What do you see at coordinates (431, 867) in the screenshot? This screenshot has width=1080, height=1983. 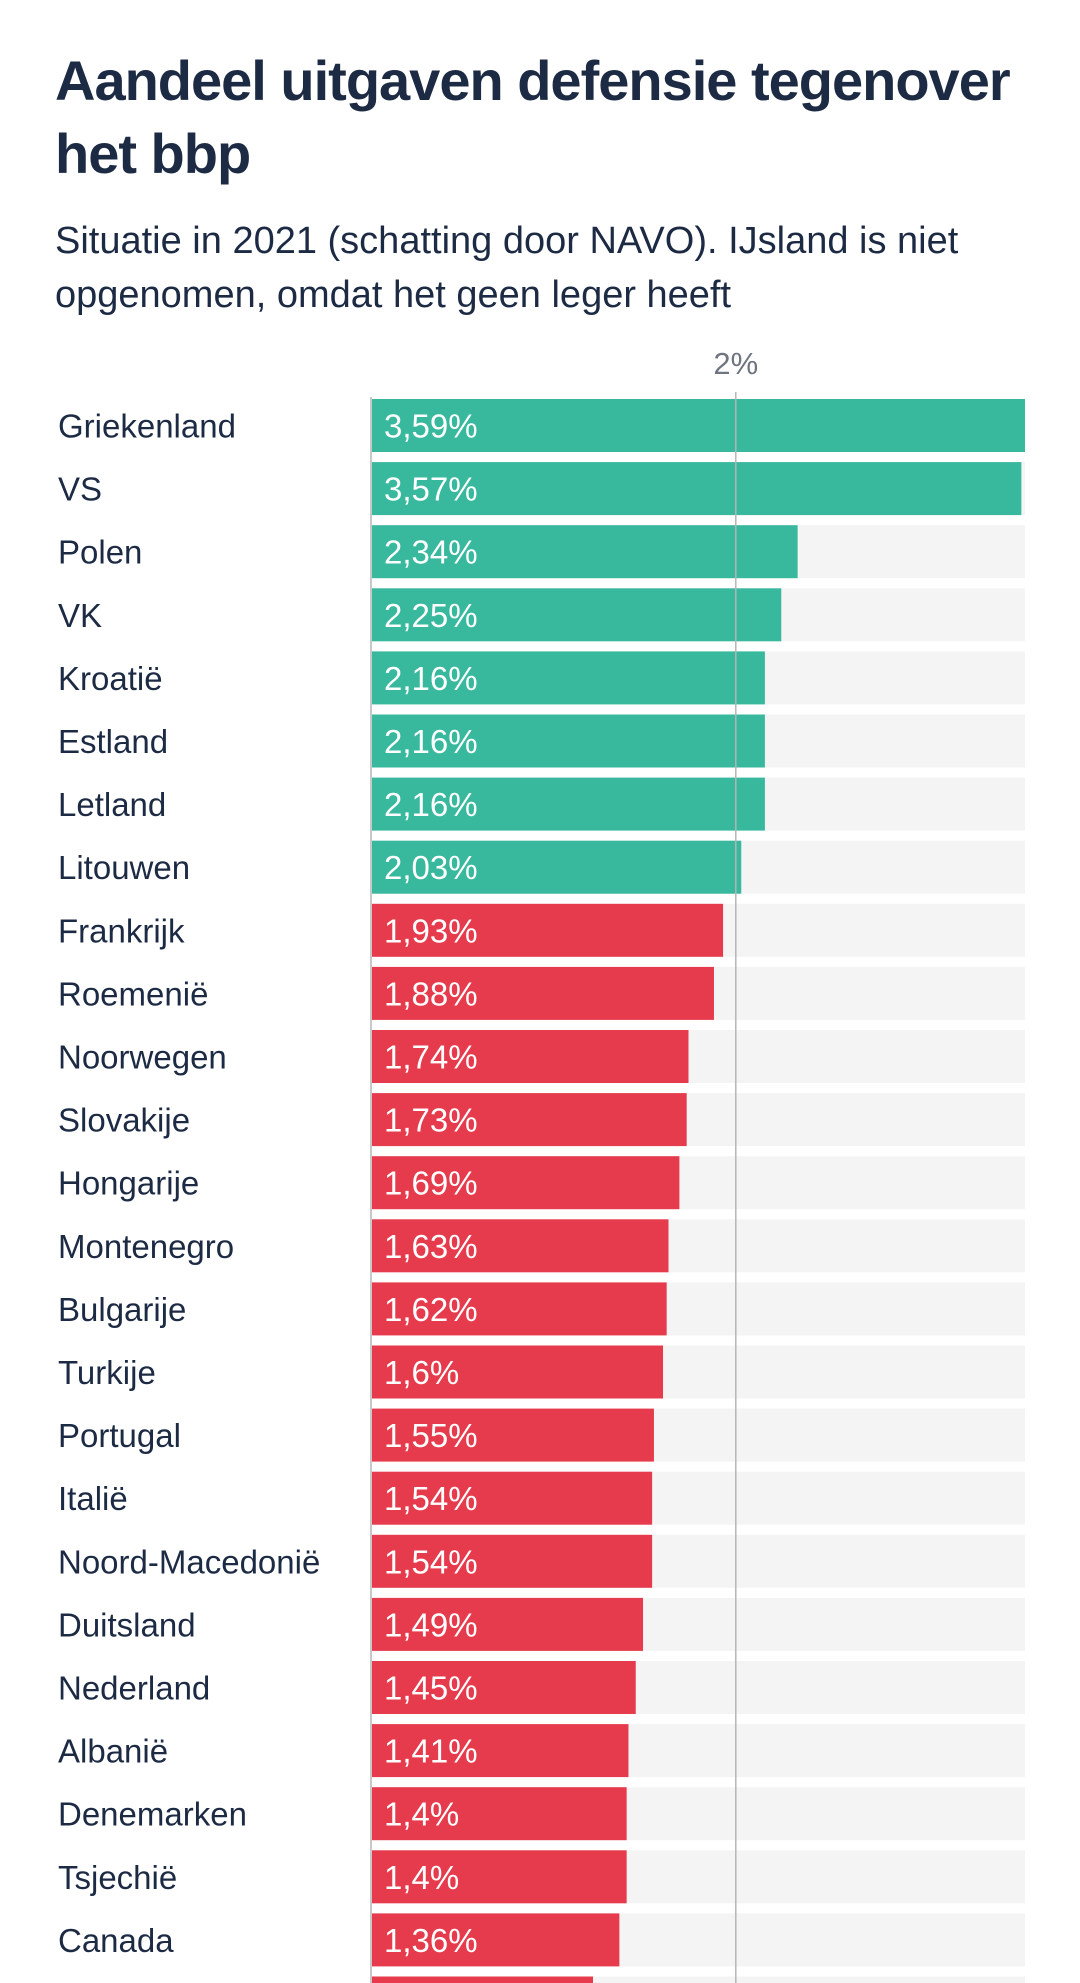 I see `value-label: 2,03%` at bounding box center [431, 867].